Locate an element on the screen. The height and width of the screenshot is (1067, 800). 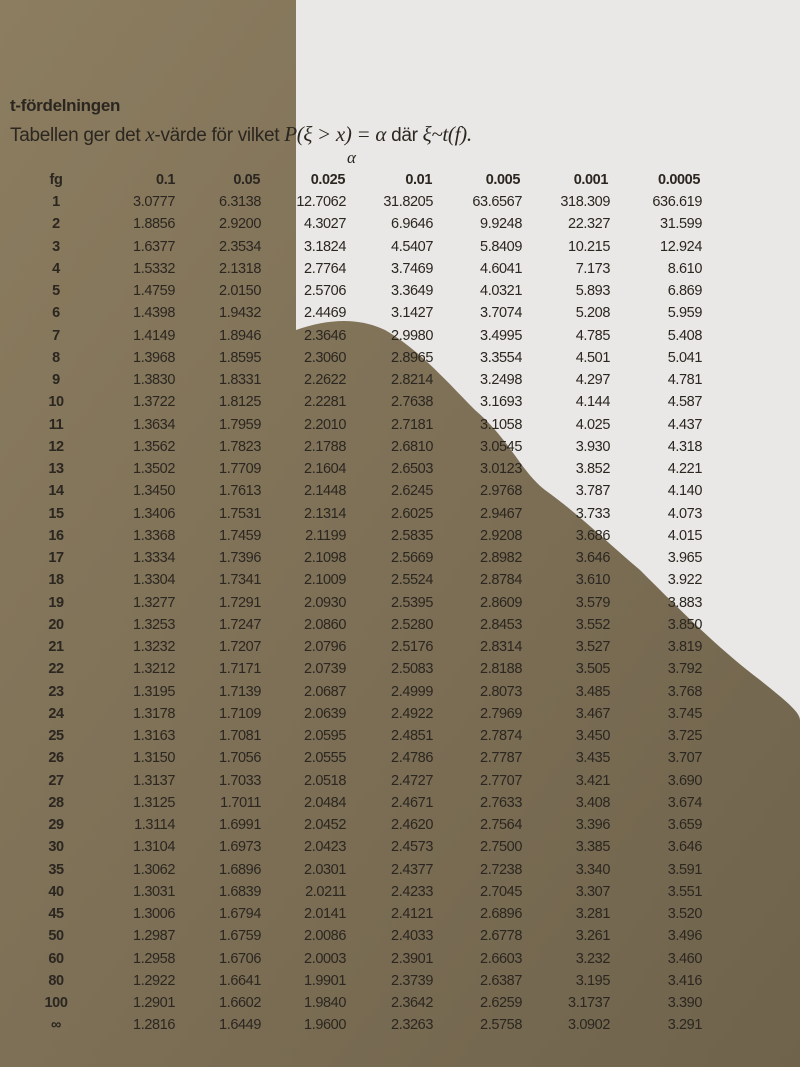
table-cell: 1.8595 is located at coordinates (240, 357).